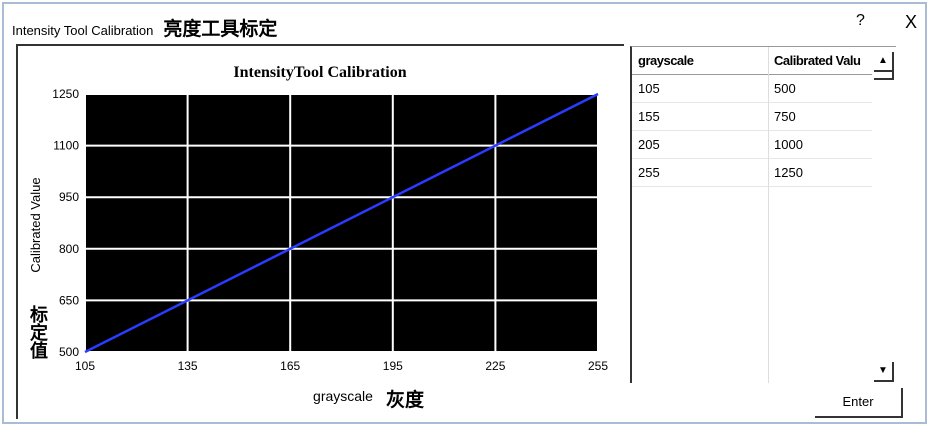  What do you see at coordinates (69, 249) in the screenshot?
I see `y-tick-label: 800` at bounding box center [69, 249].